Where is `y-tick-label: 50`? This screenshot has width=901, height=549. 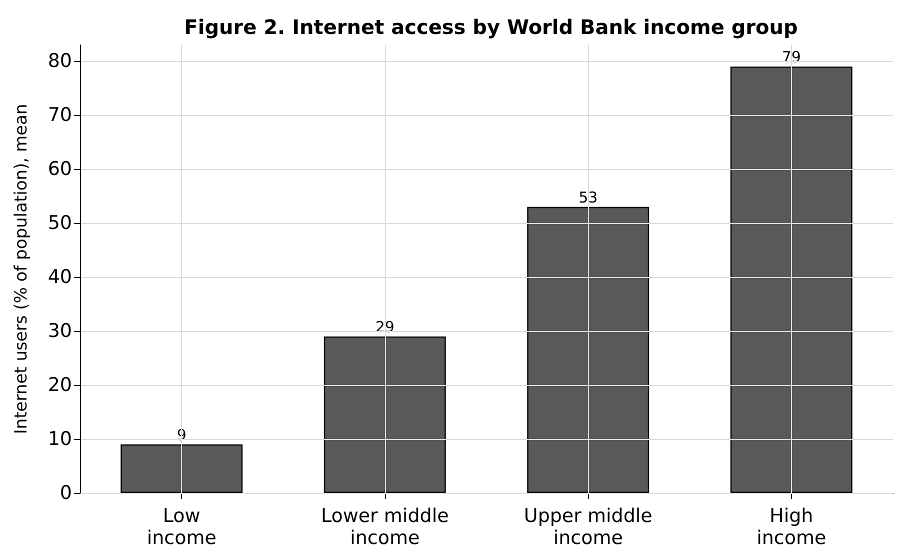
y-tick-label: 50 is located at coordinates (60, 223).